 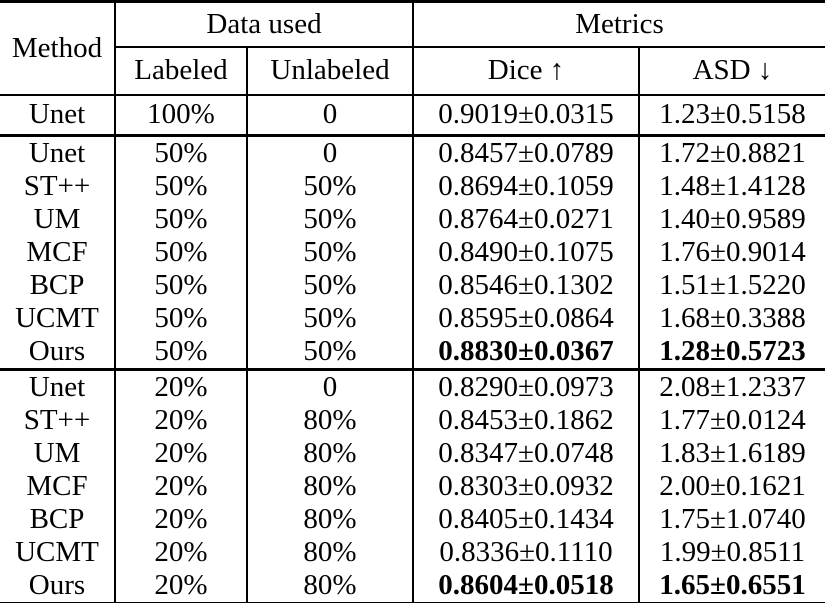 What do you see at coordinates (731, 486) in the screenshot?
I see `cell-asd: 2.00±0.1621` at bounding box center [731, 486].